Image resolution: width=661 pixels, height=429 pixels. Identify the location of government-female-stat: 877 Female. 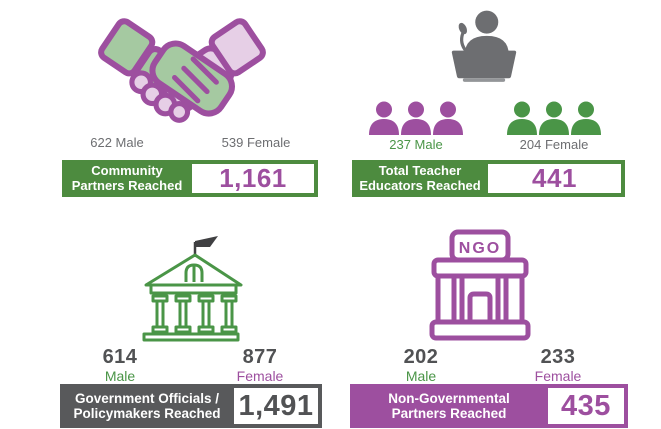
(260, 365).